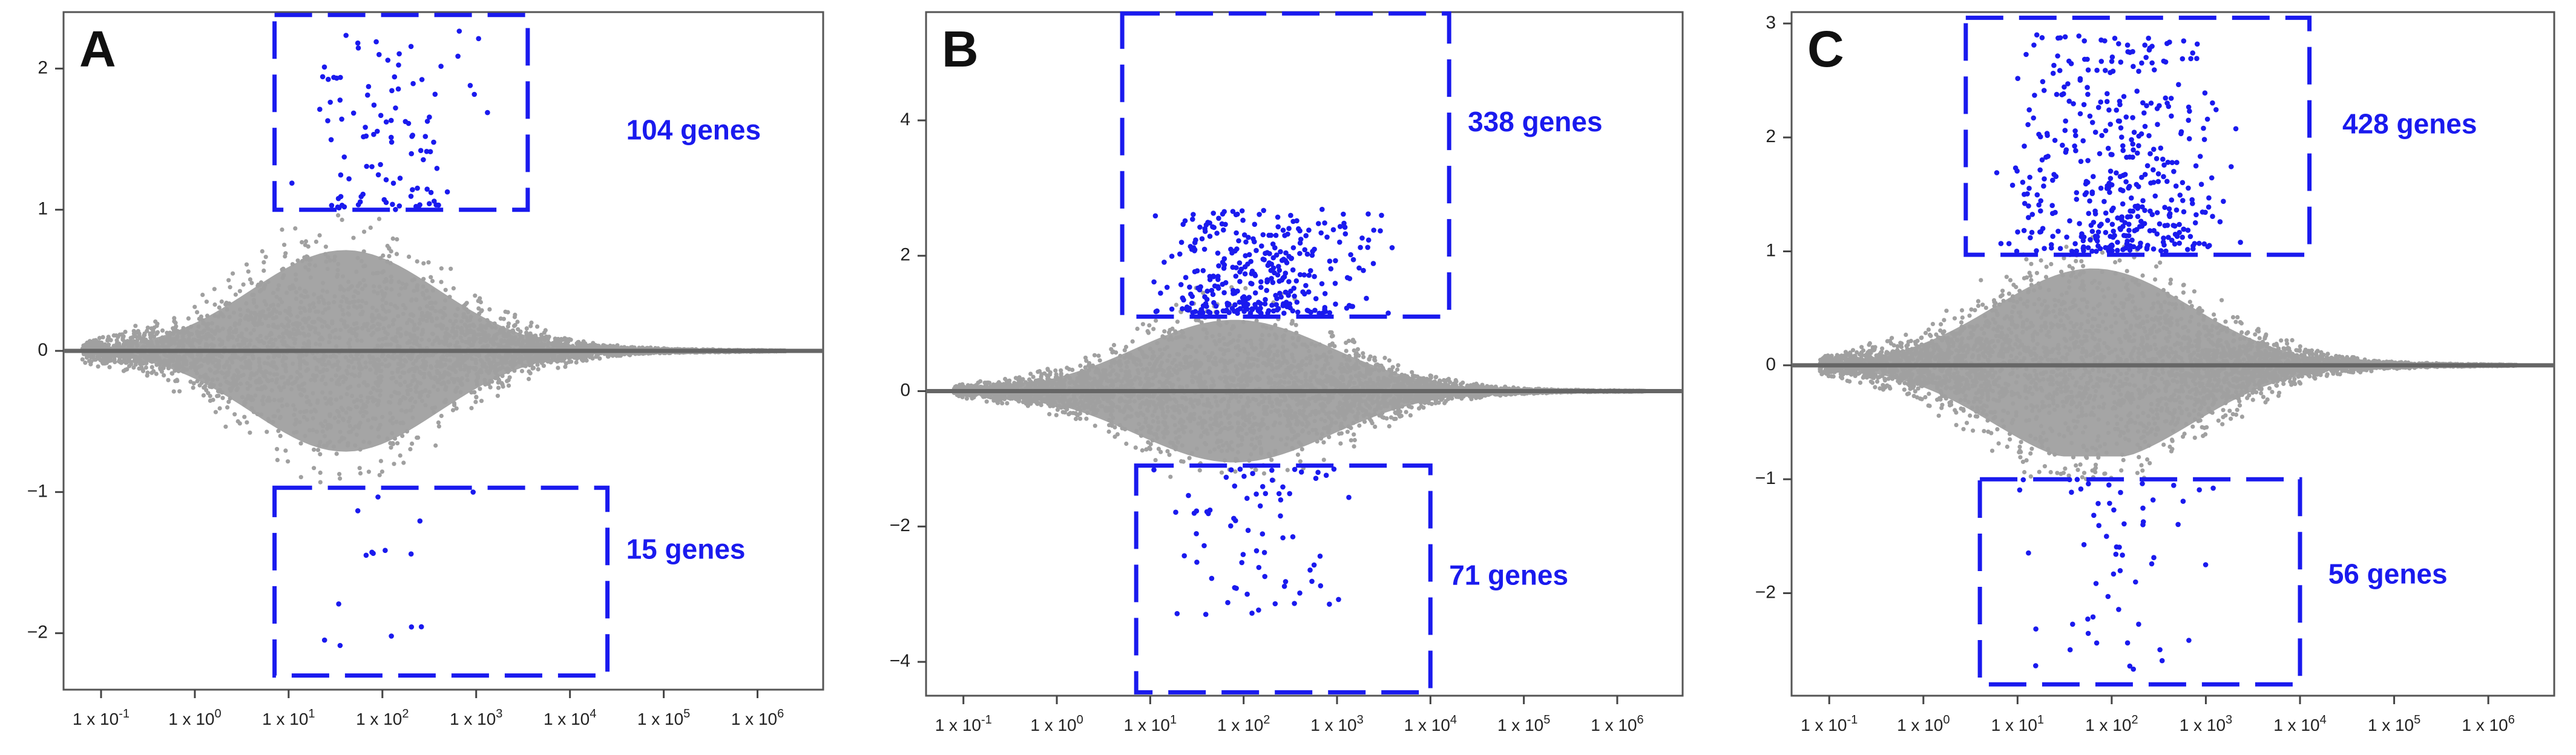  What do you see at coordinates (570, 717) in the screenshot?
I see `x-tick-label: 1 x 10⁴` at bounding box center [570, 717].